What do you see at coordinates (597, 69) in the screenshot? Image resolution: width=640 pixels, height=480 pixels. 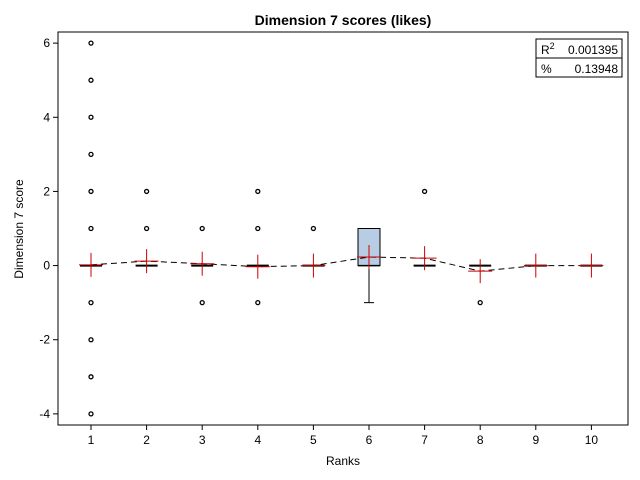 I see `percent-value: 0.13948` at bounding box center [597, 69].